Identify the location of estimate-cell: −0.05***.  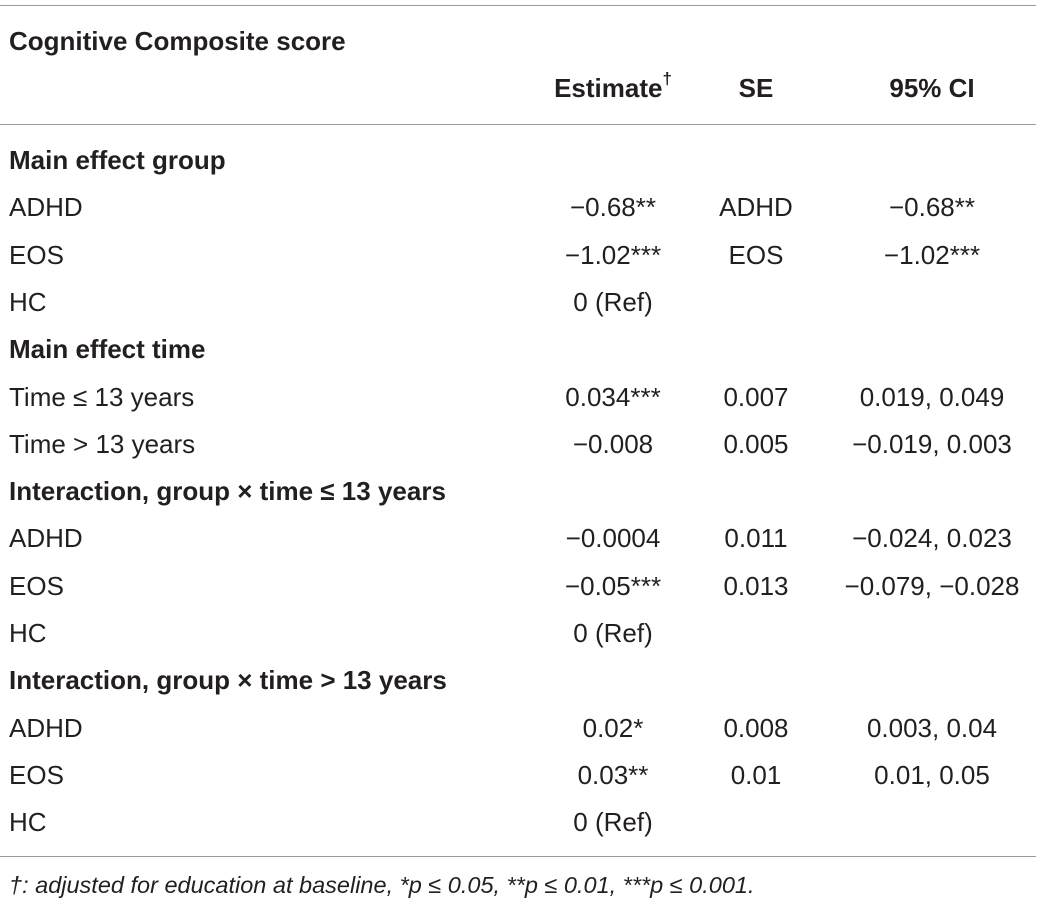
(613, 585).